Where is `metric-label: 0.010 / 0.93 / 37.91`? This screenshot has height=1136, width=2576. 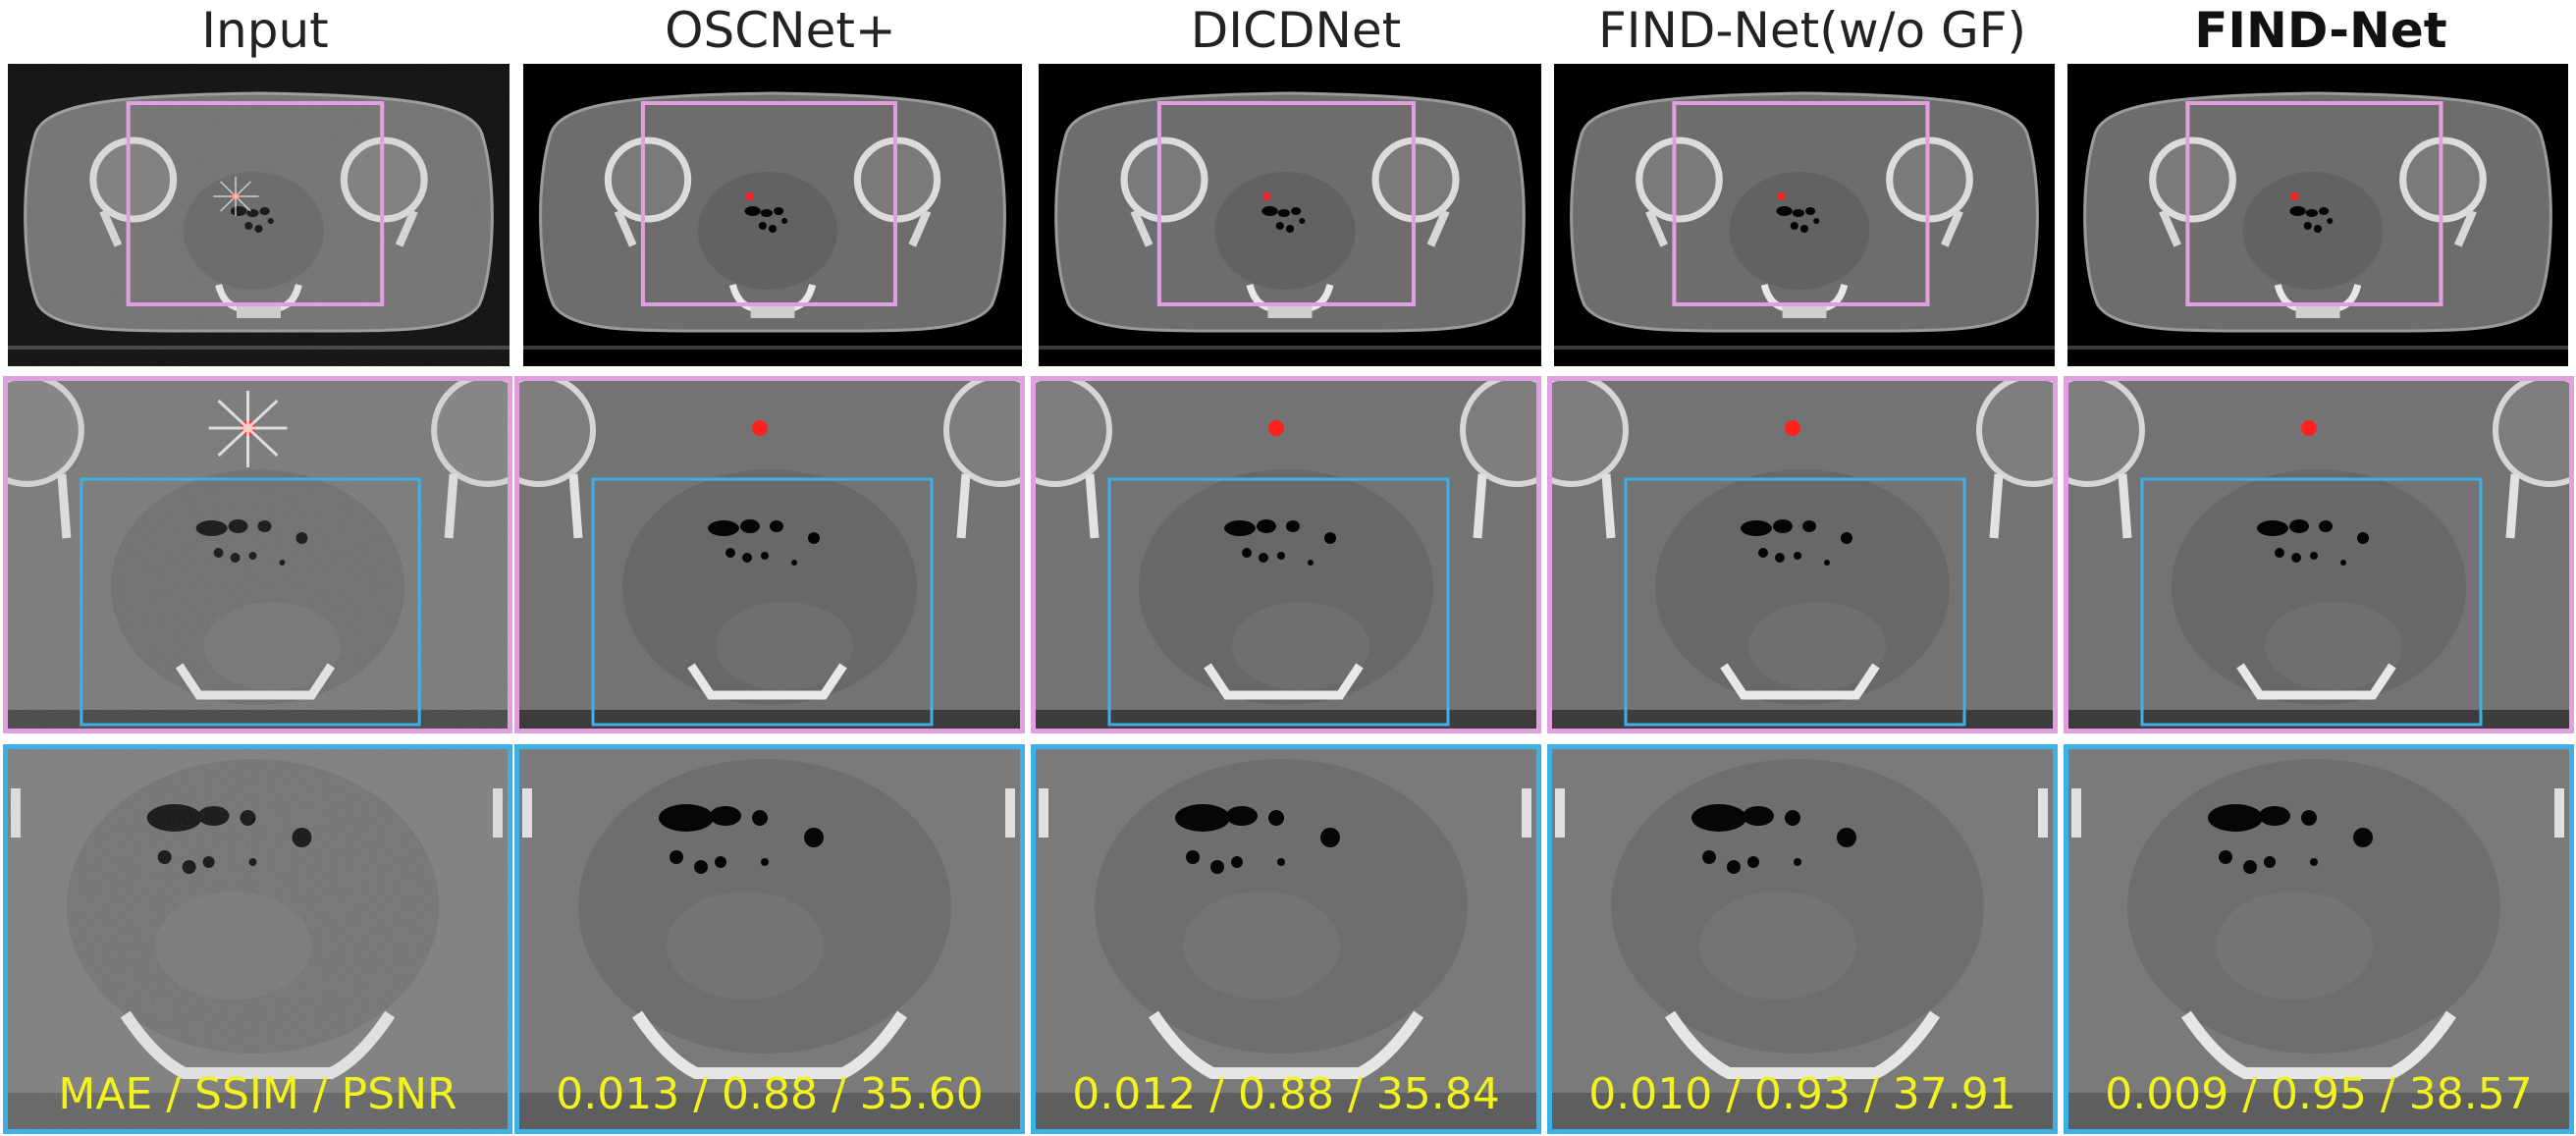
metric-label: 0.010 / 0.93 / 37.91 is located at coordinates (1802, 1094).